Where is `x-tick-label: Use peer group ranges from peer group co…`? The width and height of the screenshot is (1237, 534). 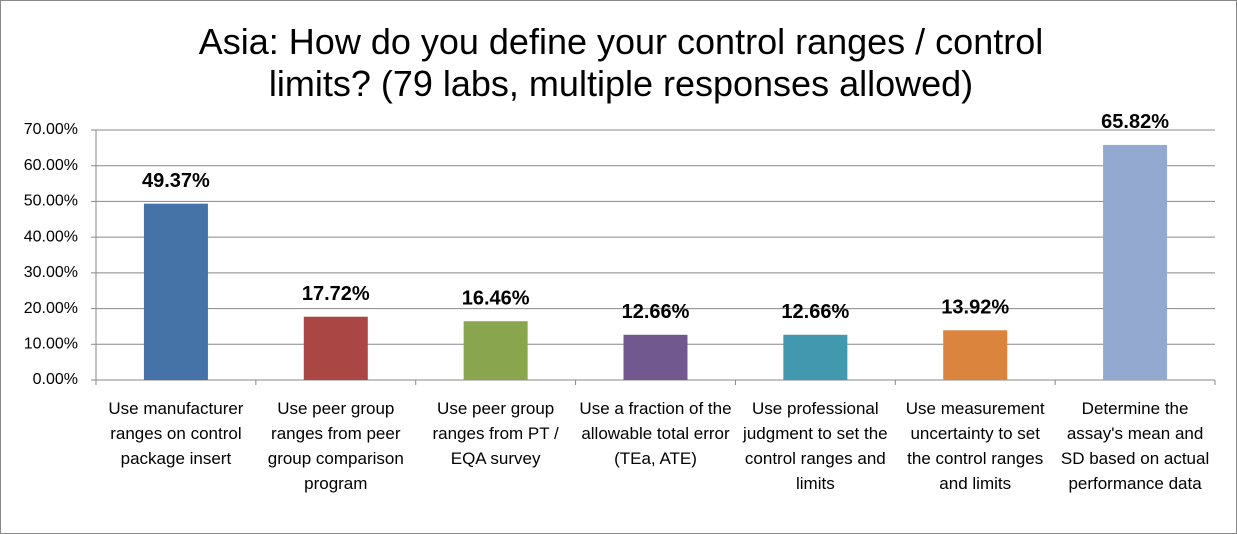
x-tick-label: Use peer group ranges from peer group co… is located at coordinates (335, 446).